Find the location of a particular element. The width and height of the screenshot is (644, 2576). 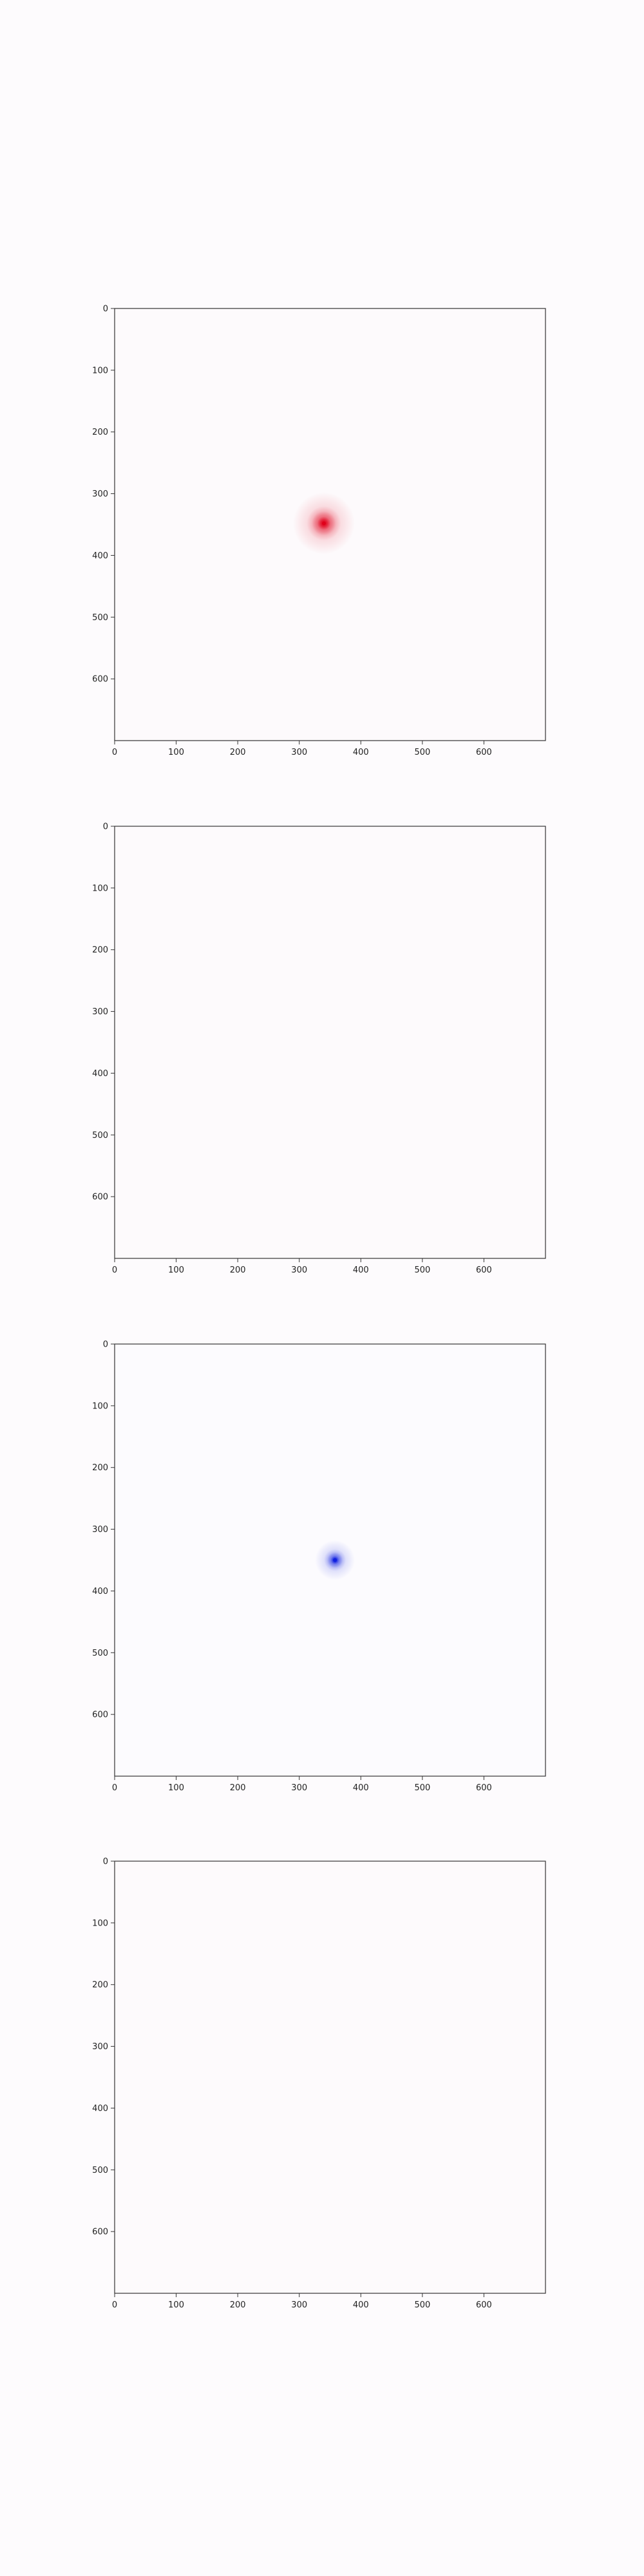

heatmap-panel-1: 0 100 200 300 400 500 600 0 100 200 300 400 500 600 is located at coordinates (319, 531).